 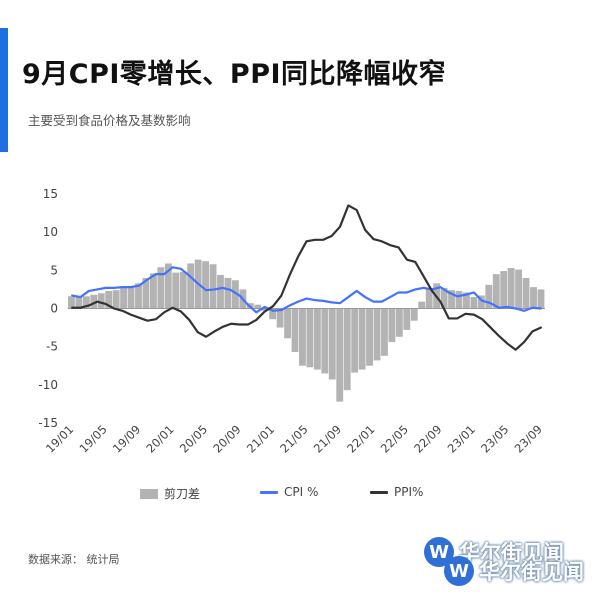 I want to click on y-tick-label: 10, so click(x=50, y=232).